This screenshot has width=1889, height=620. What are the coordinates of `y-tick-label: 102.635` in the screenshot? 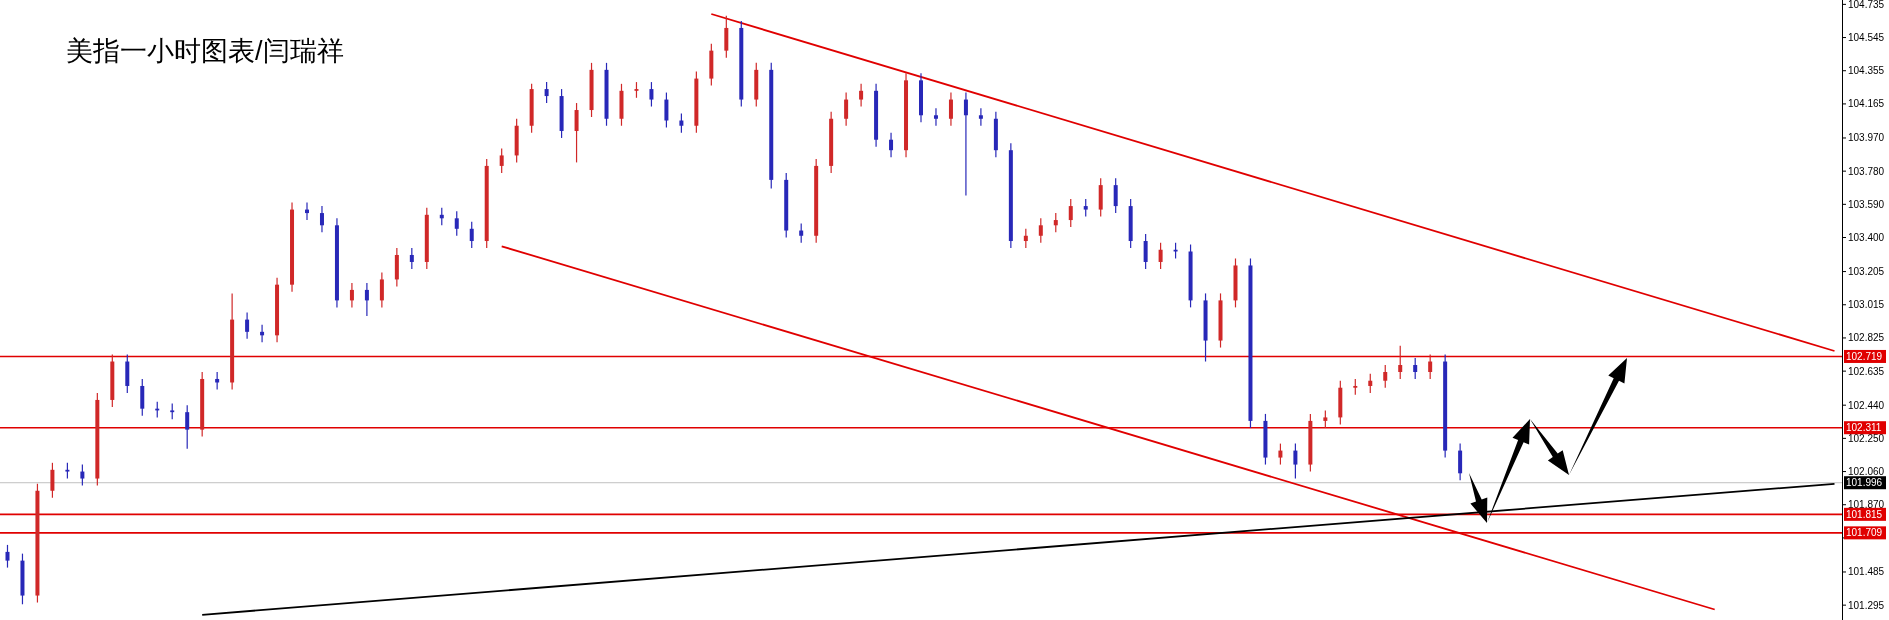 It's located at (1866, 371).